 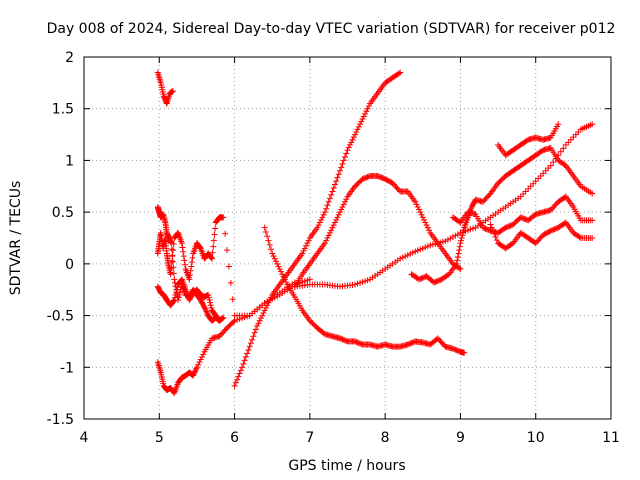 I want to click on x-tick-label: 4, so click(x=84, y=438).